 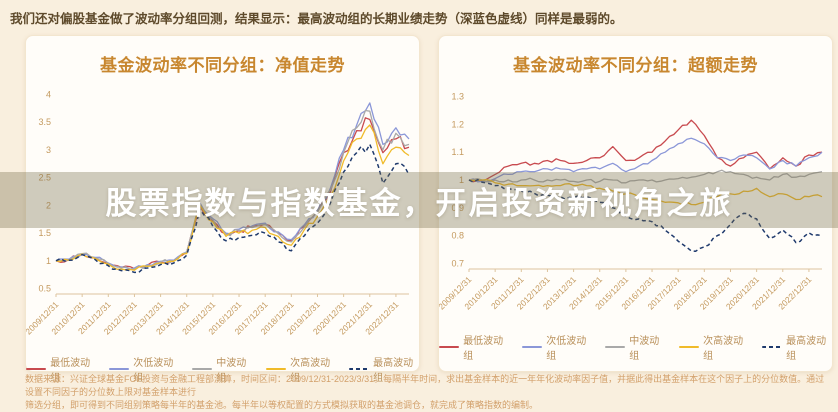 I want to click on svg-text: 2.5, so click(x=44, y=178).